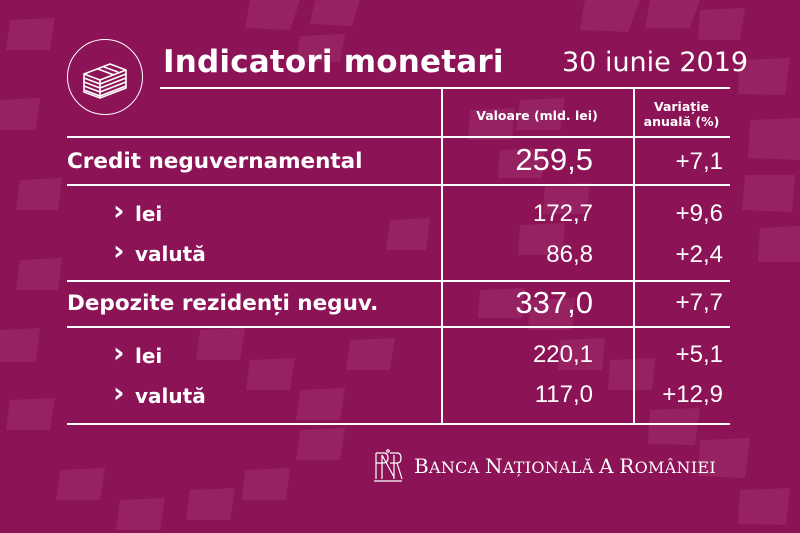 Image resolution: width=800 pixels, height=533 pixels. I want to click on variation-cell: +12,9, so click(692, 394).